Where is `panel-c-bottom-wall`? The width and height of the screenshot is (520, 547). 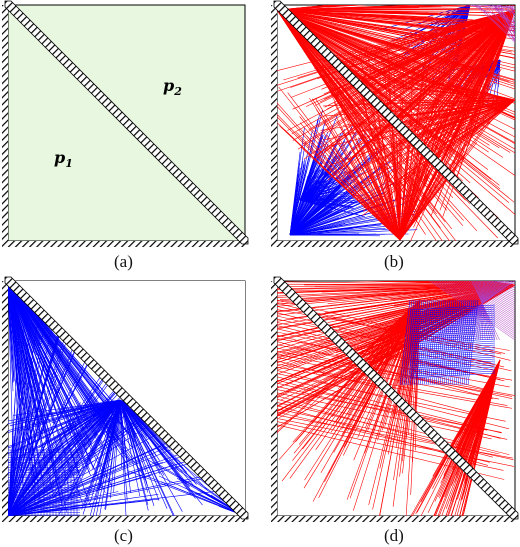
panel-c-bottom-wall is located at coordinates (123, 519).